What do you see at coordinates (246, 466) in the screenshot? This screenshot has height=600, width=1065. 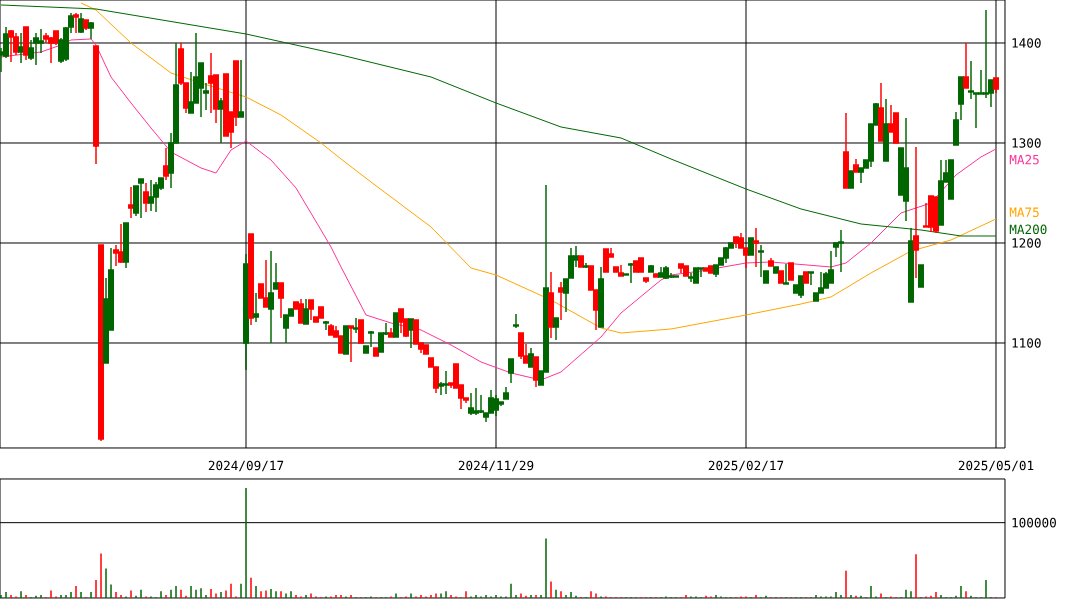 I see `x-tick-label: 2024/09/17` at bounding box center [246, 466].